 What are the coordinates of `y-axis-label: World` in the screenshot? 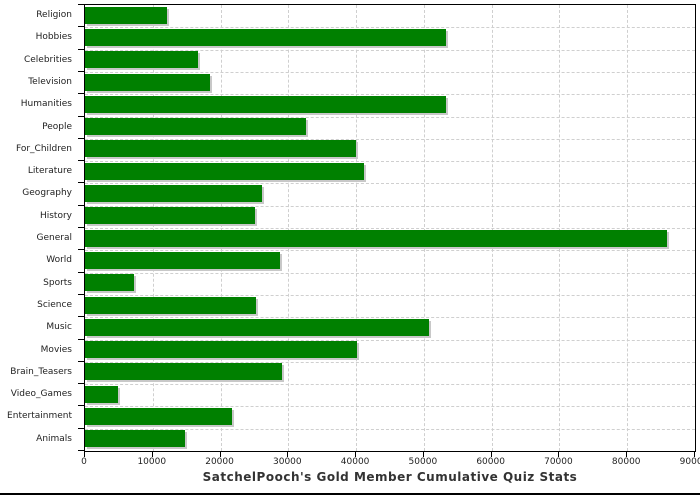 It's located at (59, 260).